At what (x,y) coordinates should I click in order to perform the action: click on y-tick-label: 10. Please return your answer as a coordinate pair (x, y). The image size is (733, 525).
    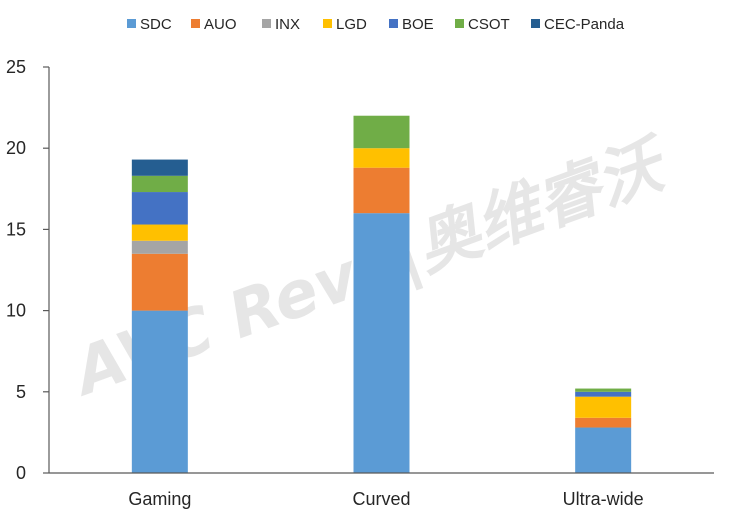
    Looking at the image, I should click on (16, 311).